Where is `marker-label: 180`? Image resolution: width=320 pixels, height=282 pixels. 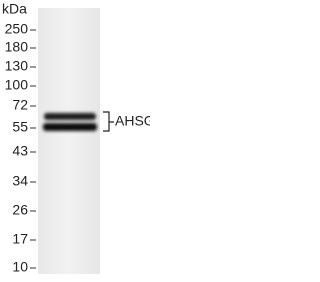 marker-label: 180 is located at coordinates (17, 47).